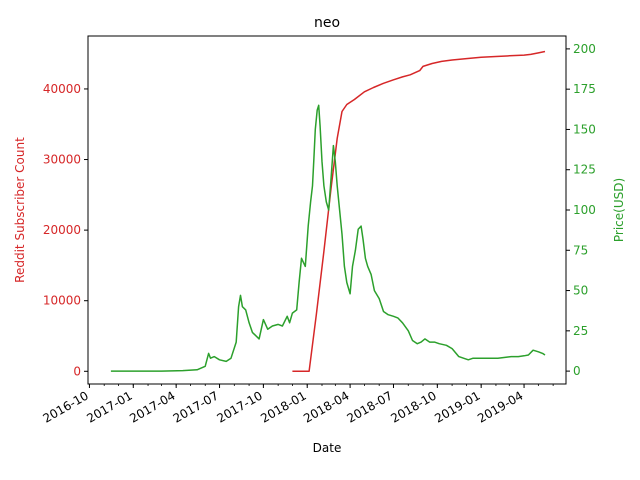 The image size is (640, 480). What do you see at coordinates (327, 448) in the screenshot?
I see `x-axis-label: Date` at bounding box center [327, 448].